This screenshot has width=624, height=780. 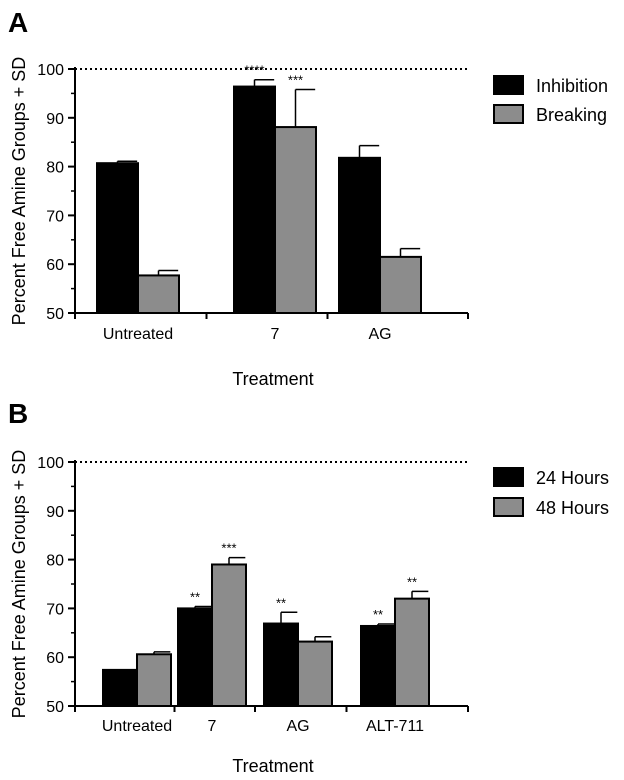 What do you see at coordinates (572, 86) in the screenshot?
I see `legend-label: Inhibition` at bounding box center [572, 86].